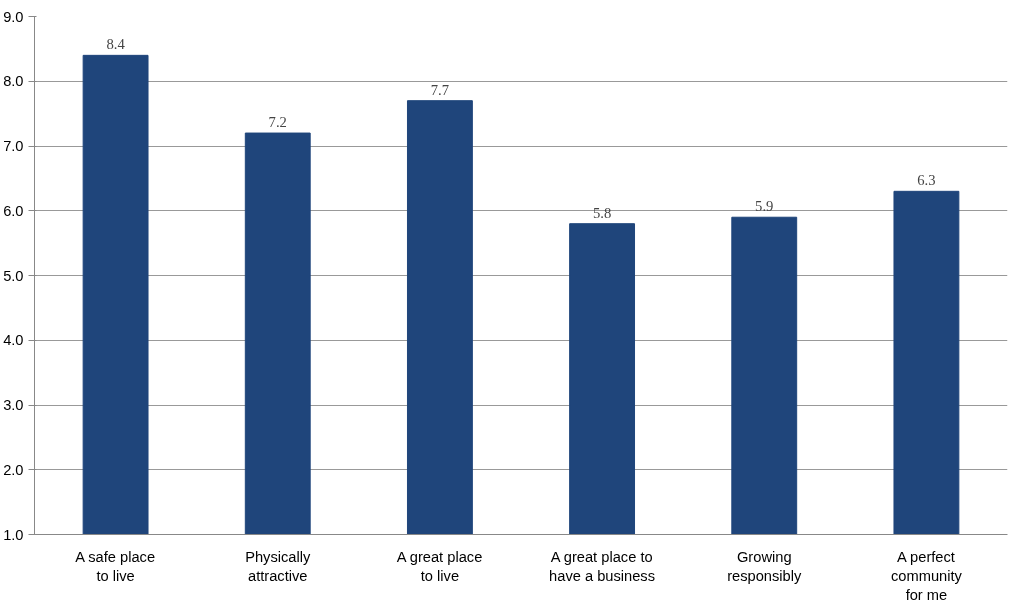 Image resolution: width=1017 pixels, height=605 pixels. Describe the element at coordinates (13, 275) in the screenshot. I see `y-tick-label: 5.0` at that location.